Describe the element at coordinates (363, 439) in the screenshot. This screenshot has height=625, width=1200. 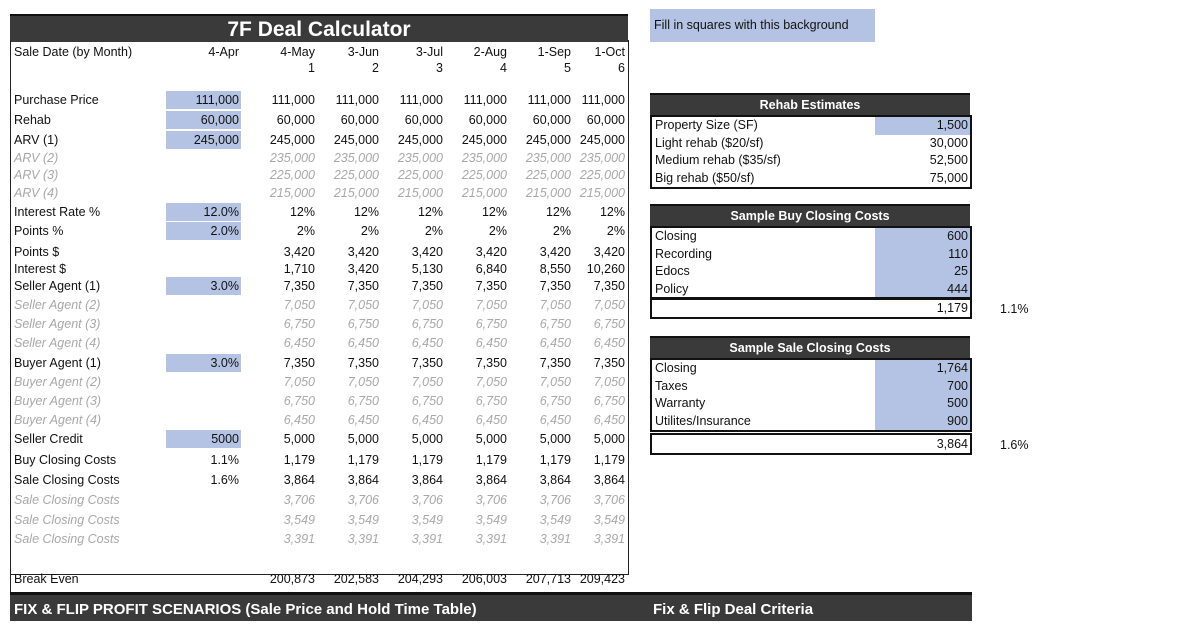
I see `value-cell: 5,000` at that location.